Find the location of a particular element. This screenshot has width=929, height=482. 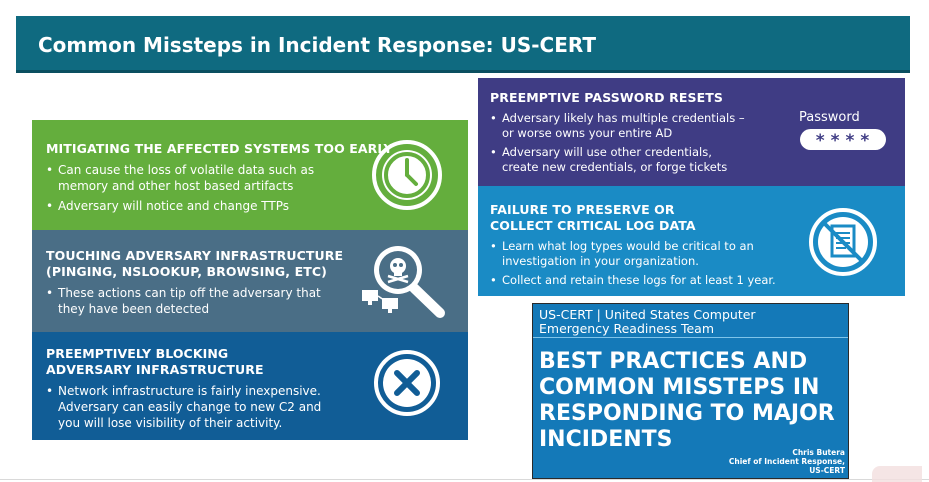

magnifier-skull-icon is located at coordinates (407, 283).